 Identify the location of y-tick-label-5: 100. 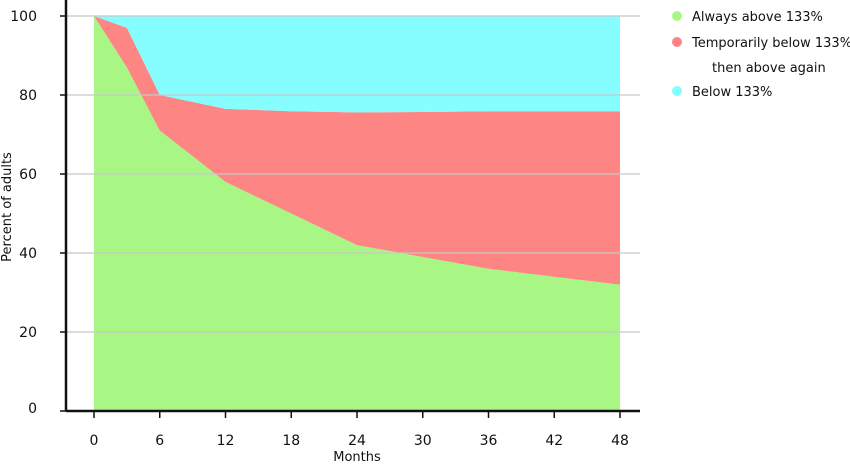
(23, 17).